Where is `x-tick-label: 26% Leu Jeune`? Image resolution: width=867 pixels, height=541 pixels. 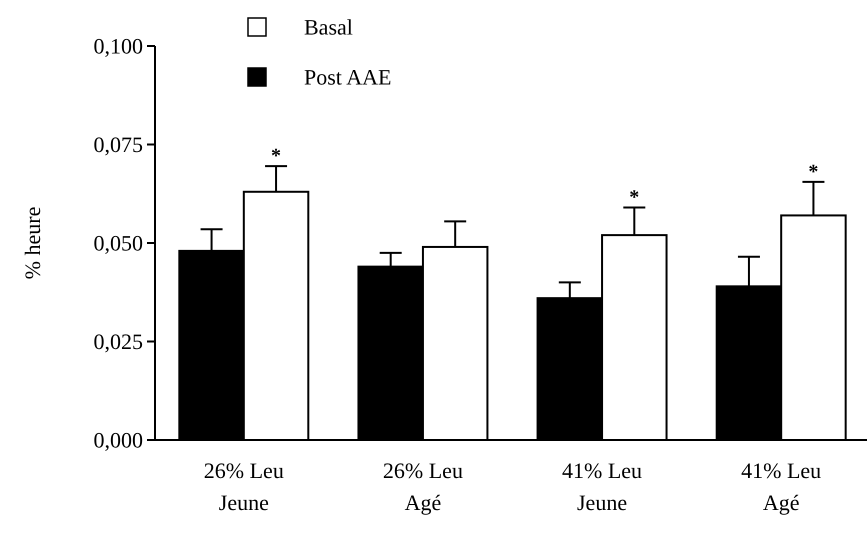
x-tick-label: 26% Leu Jeune is located at coordinates (244, 486).